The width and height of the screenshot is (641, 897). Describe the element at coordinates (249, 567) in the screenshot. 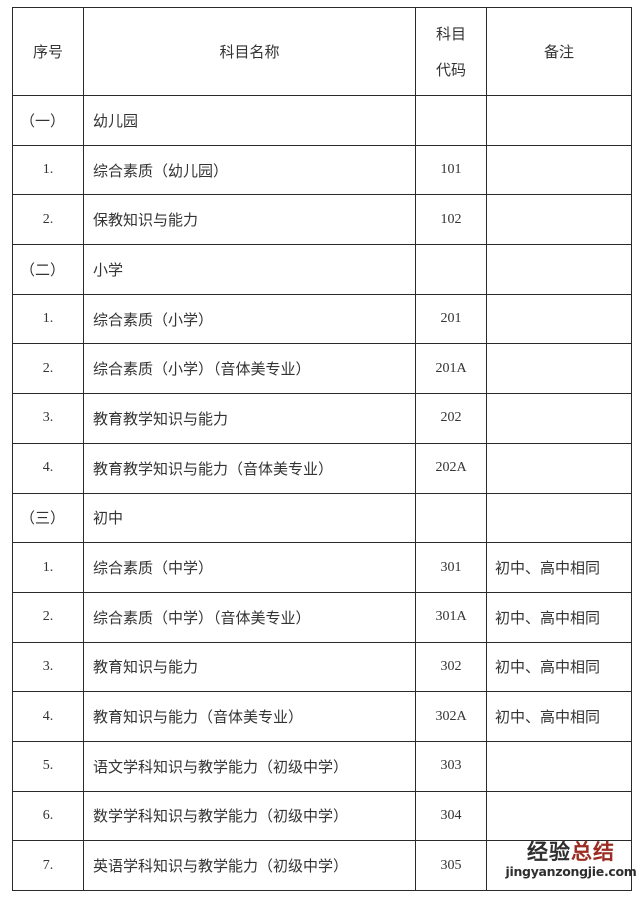

I see `subject-name-cell: 综合素质（中学）` at that location.